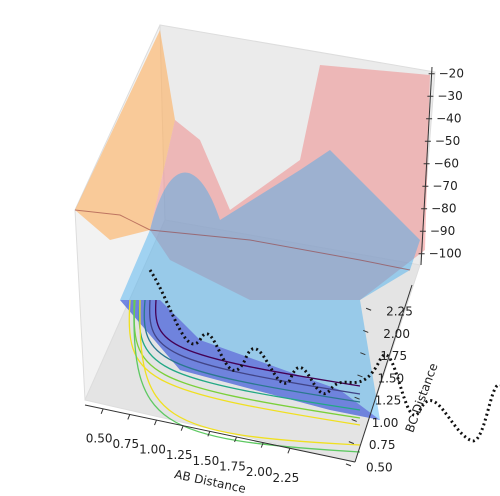  What do you see at coordinates (446, 163) in the screenshot?
I see `z-tick-label: −60` at bounding box center [446, 163].